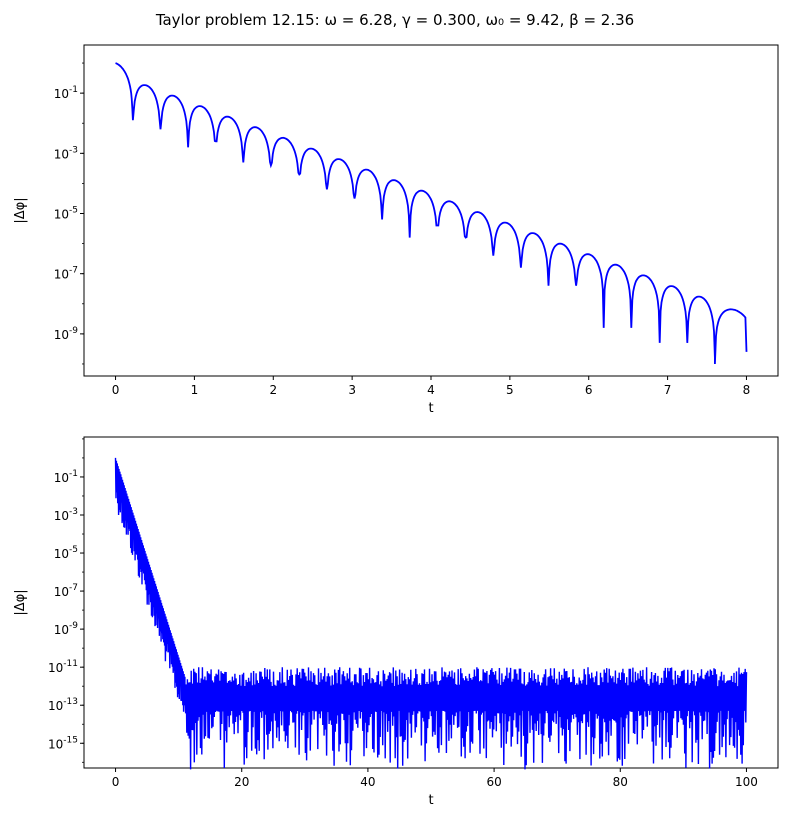 Image resolution: width=790 pixels, height=822 pixels. I want to click on x-tick-label: 100, so click(746, 782).